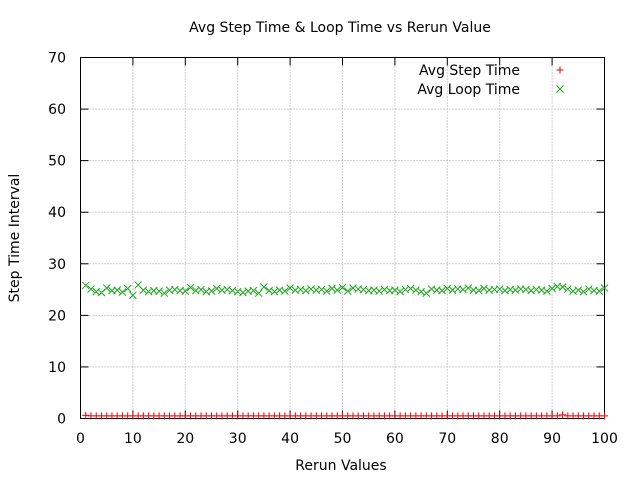 This screenshot has width=640, height=480. What do you see at coordinates (490, 80) in the screenshot?
I see `legend: Avg Step Time Avg Loop Time` at bounding box center [490, 80].